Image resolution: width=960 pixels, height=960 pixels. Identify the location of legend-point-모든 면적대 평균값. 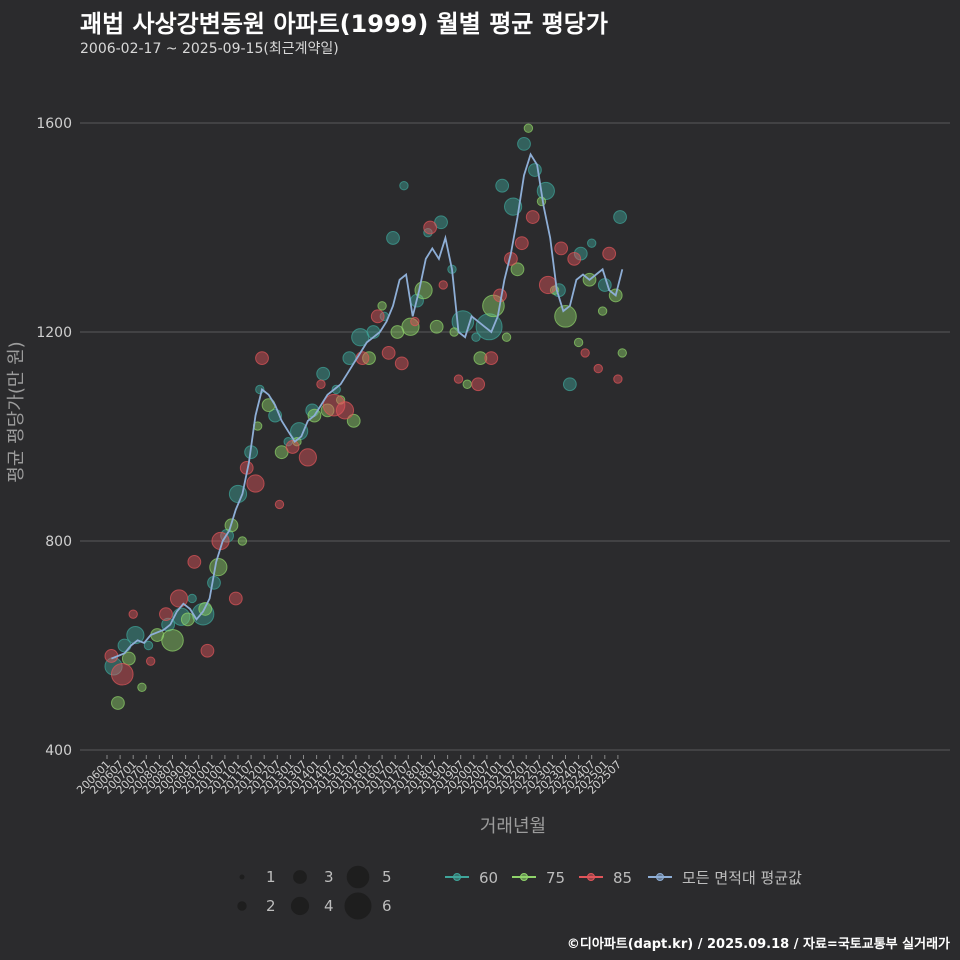
(660, 877).